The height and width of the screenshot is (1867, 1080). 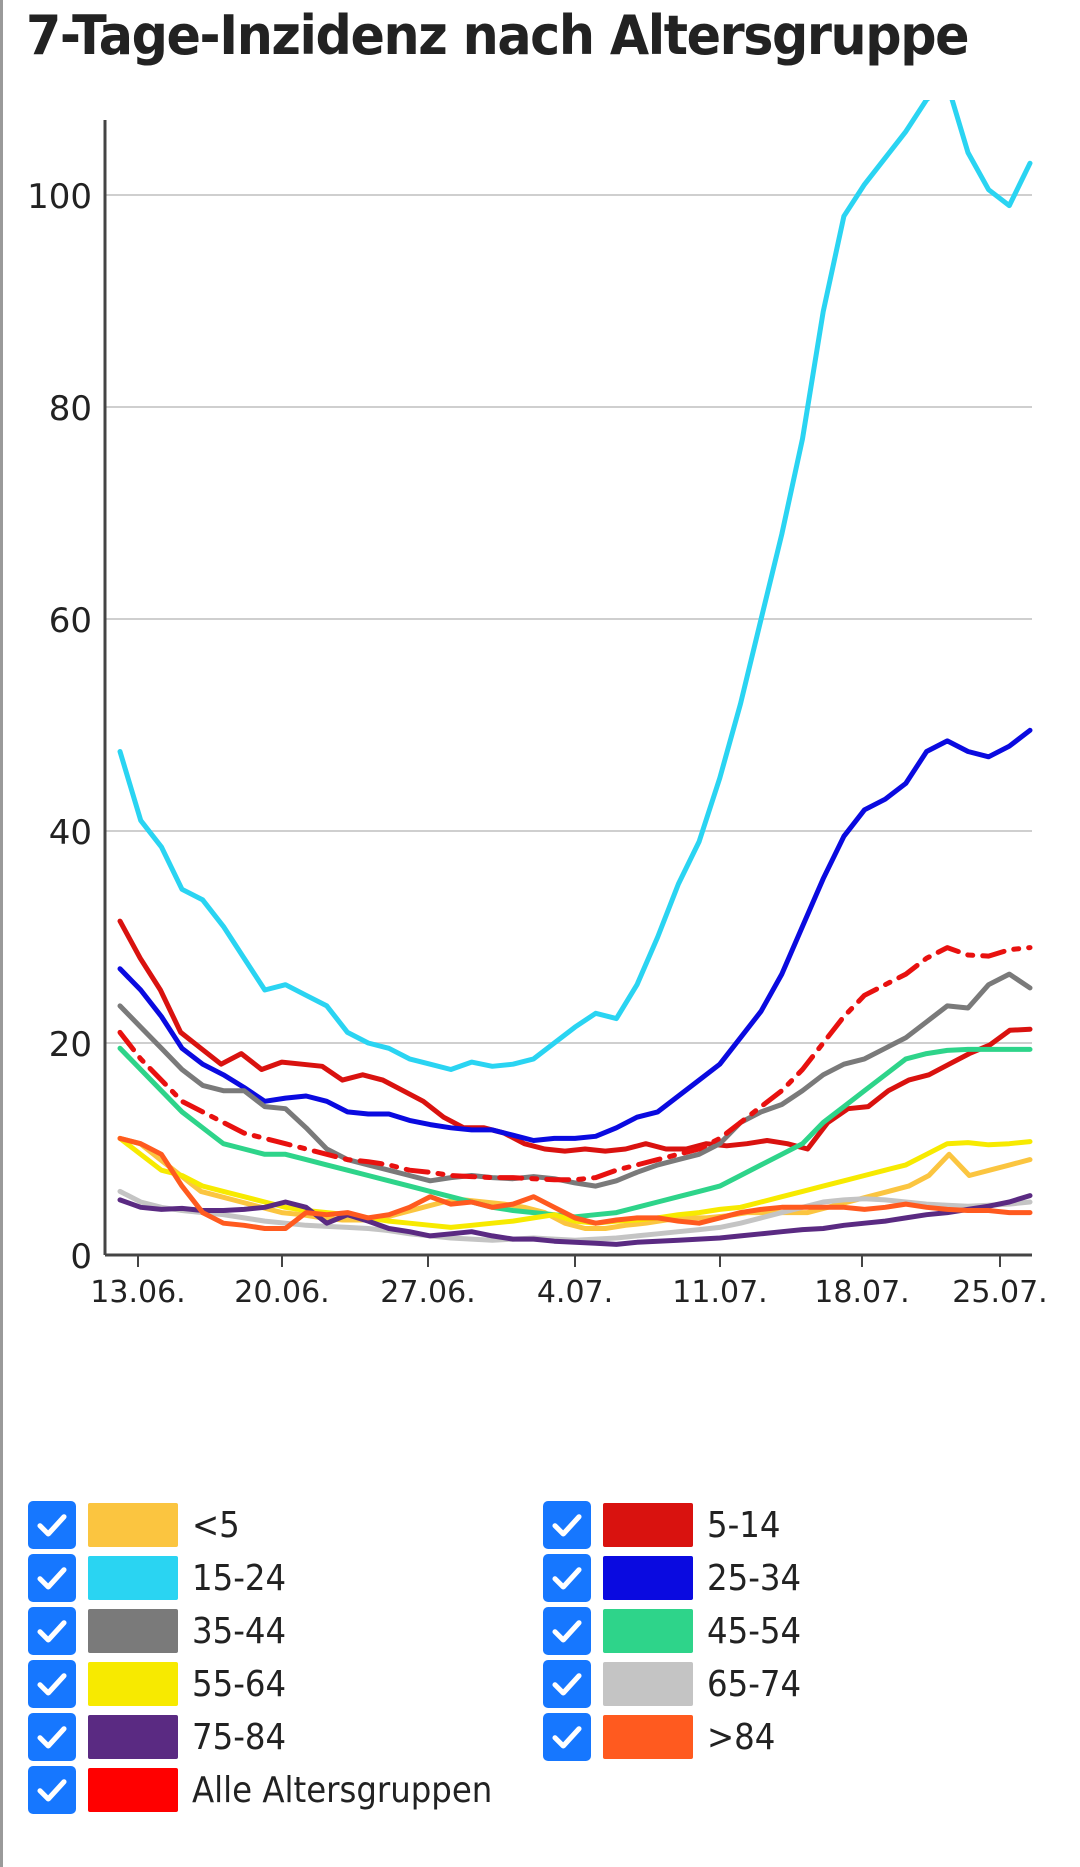 I want to click on legend-item: 55-64, so click(x=157, y=1684).